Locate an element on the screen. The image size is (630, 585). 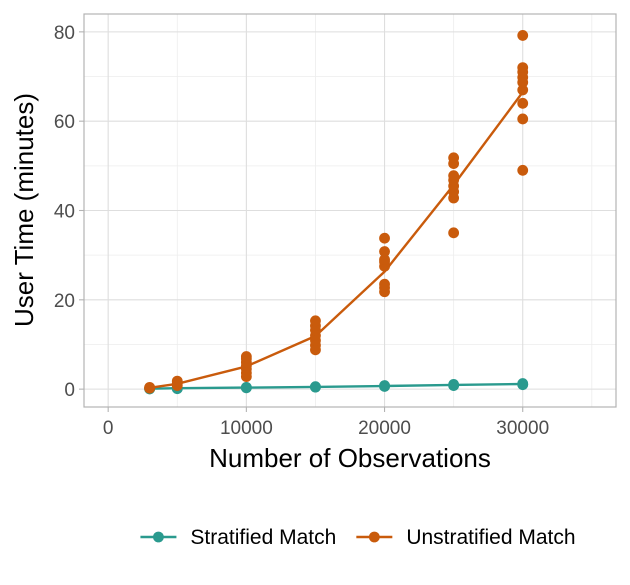
x-axis-ticks: 0 10000 20000 30000 is located at coordinates (326, 423).